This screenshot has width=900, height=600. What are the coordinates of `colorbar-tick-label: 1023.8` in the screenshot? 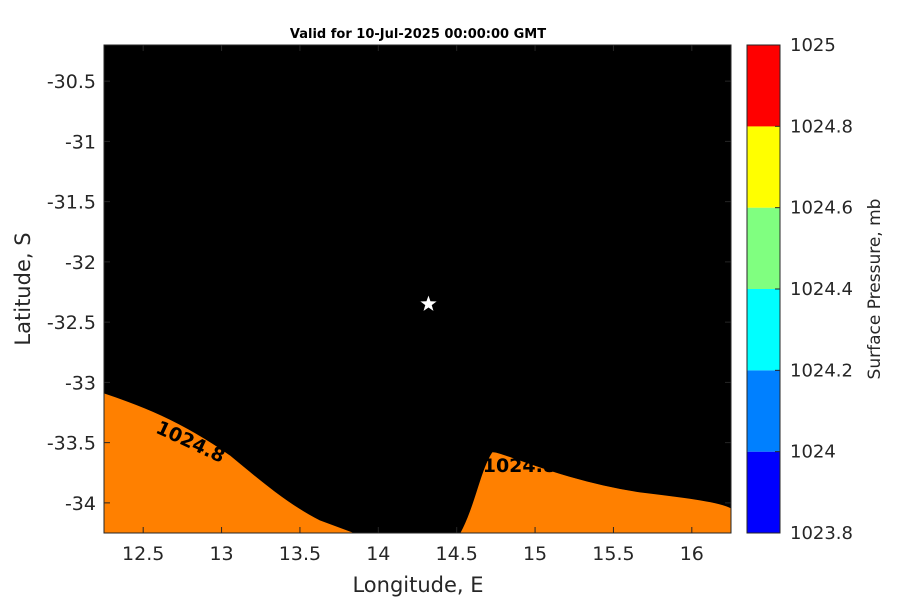 It's located at (821, 533).